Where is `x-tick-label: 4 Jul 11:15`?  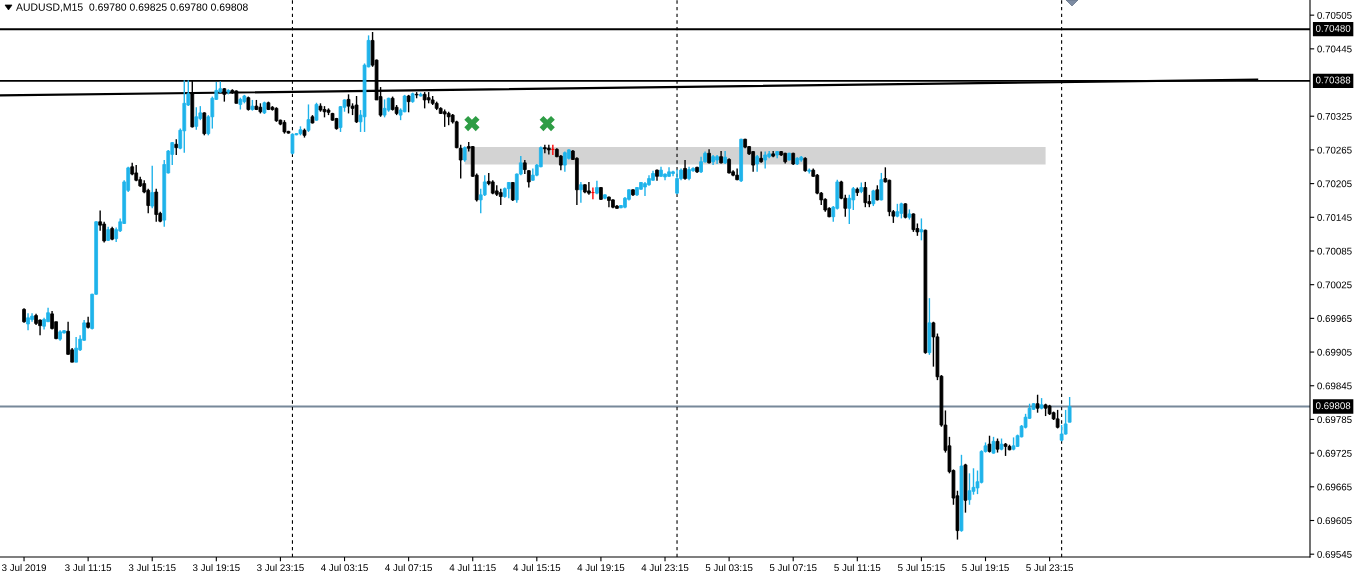
x-tick-label: 4 Jul 11:15 is located at coordinates (472, 567).